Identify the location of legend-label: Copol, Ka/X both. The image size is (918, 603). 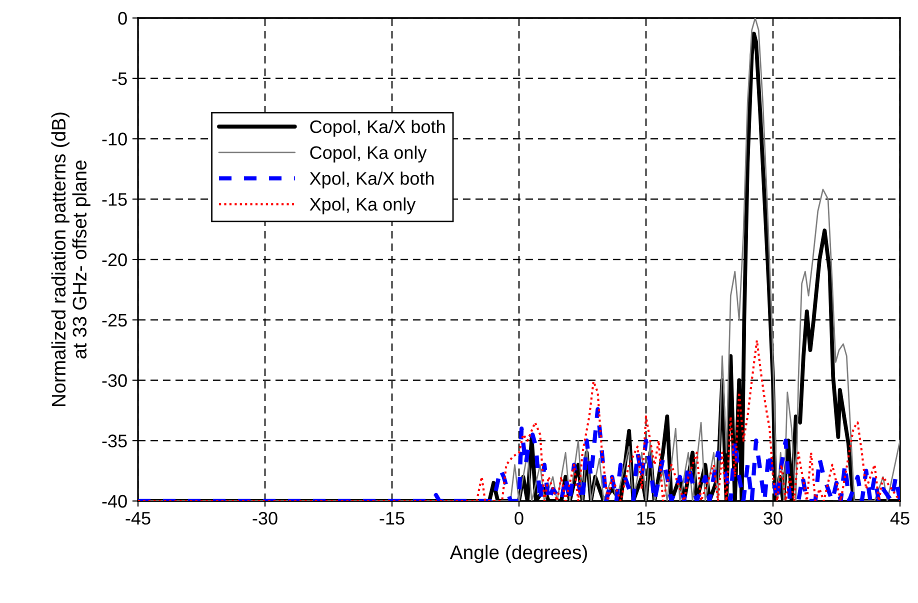
(377, 128).